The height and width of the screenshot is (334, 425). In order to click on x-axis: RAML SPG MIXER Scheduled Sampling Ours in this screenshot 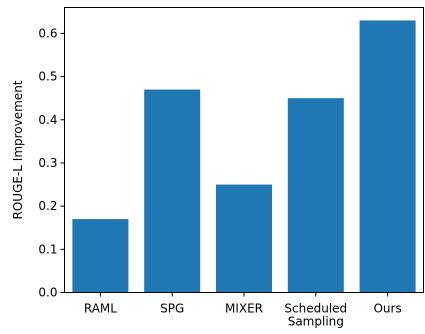, I will do `click(243, 310)`.